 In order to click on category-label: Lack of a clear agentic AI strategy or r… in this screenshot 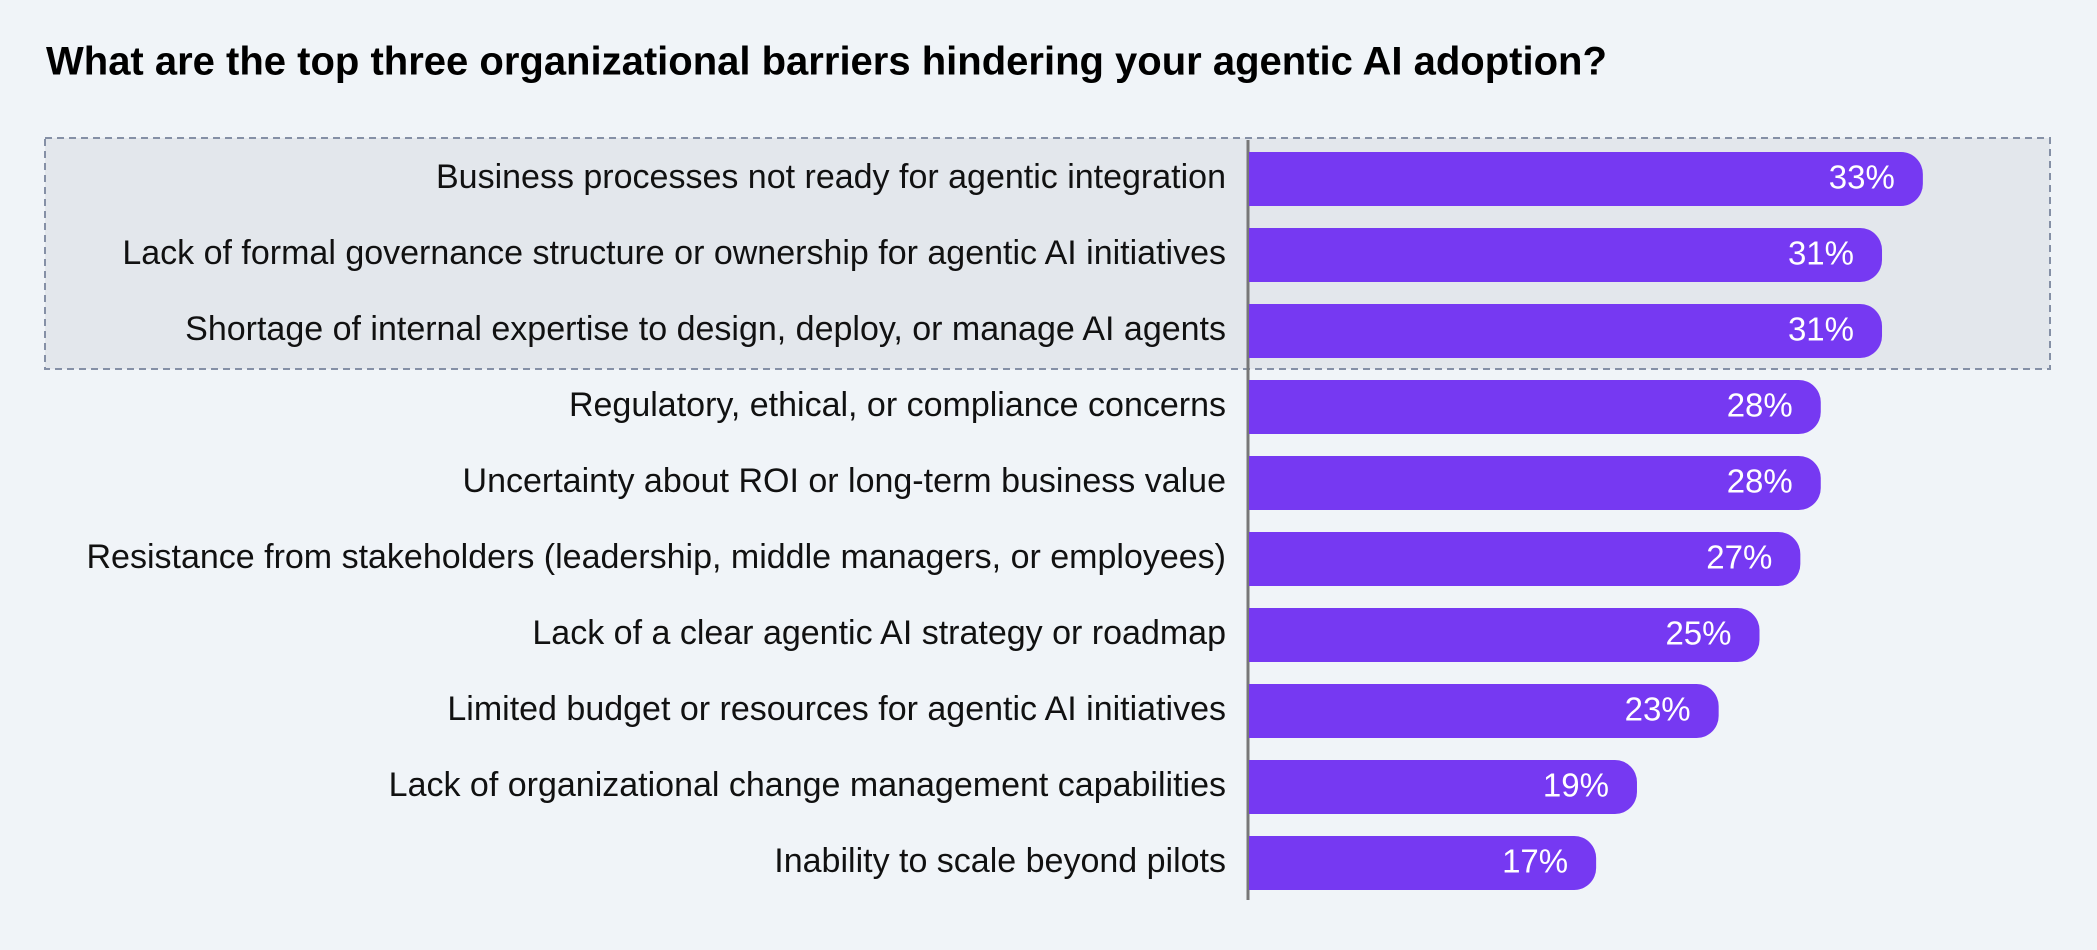, I will do `click(879, 633)`.